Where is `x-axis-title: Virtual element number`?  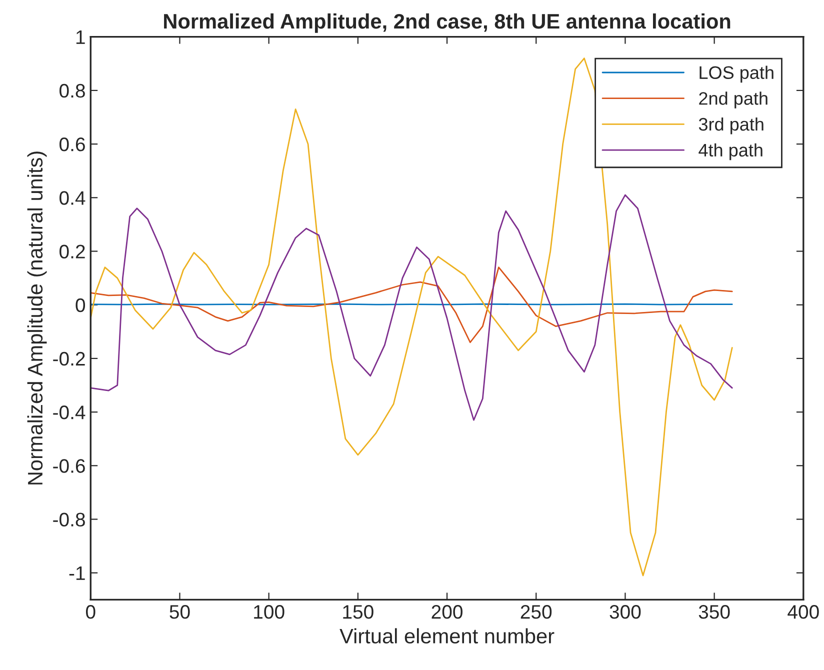
x-axis-title: Virtual element number is located at coordinates (447, 636).